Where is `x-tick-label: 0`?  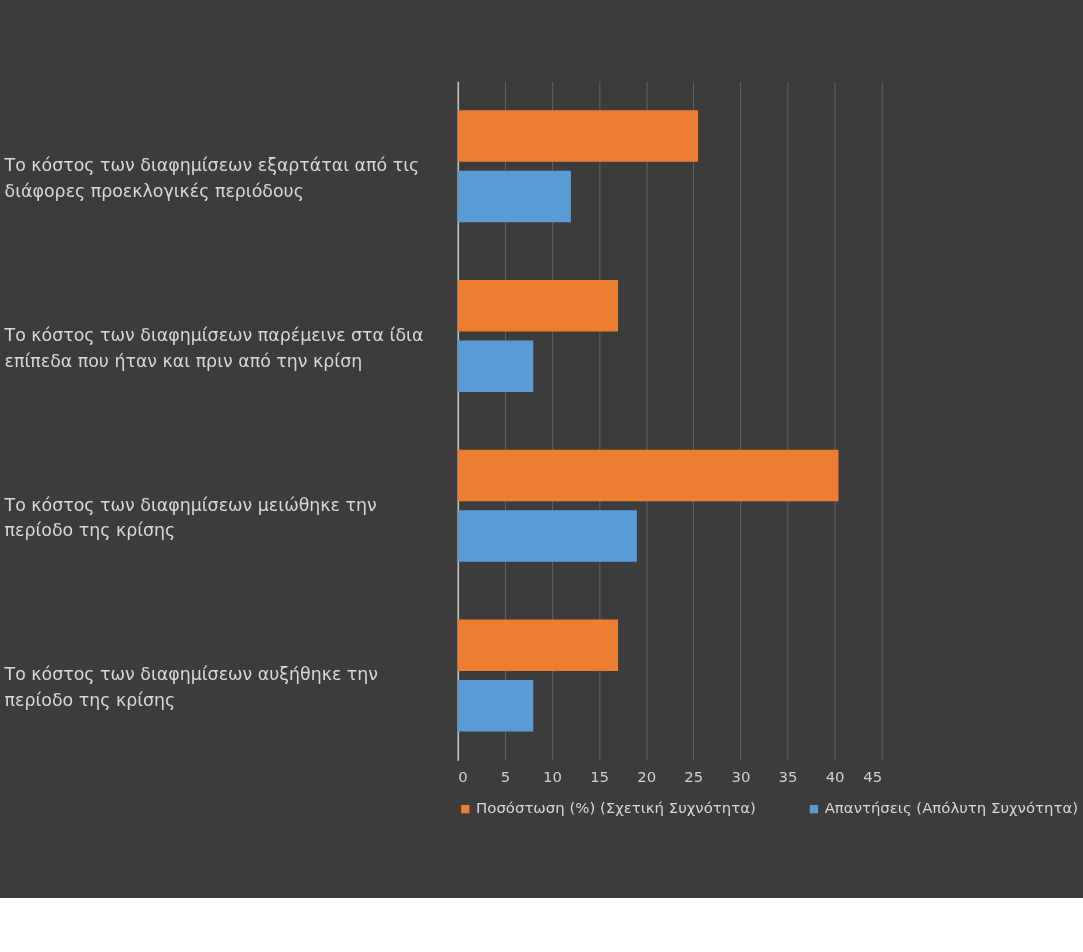 x-tick-label: 0 is located at coordinates (463, 777).